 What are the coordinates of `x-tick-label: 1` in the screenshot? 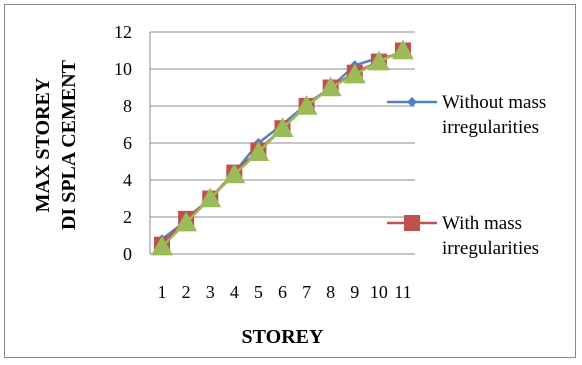 It's located at (162, 292).